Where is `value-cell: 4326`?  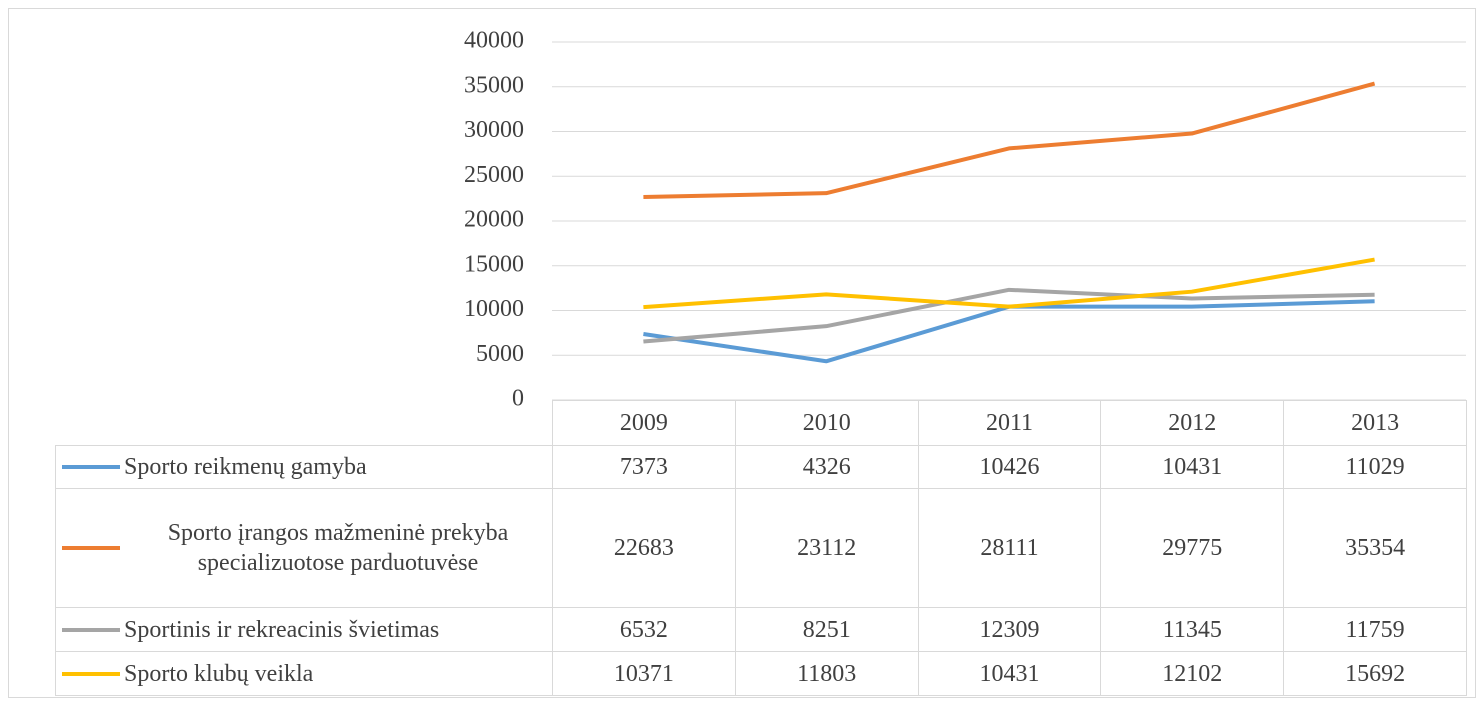
value-cell: 4326 is located at coordinates (826, 467).